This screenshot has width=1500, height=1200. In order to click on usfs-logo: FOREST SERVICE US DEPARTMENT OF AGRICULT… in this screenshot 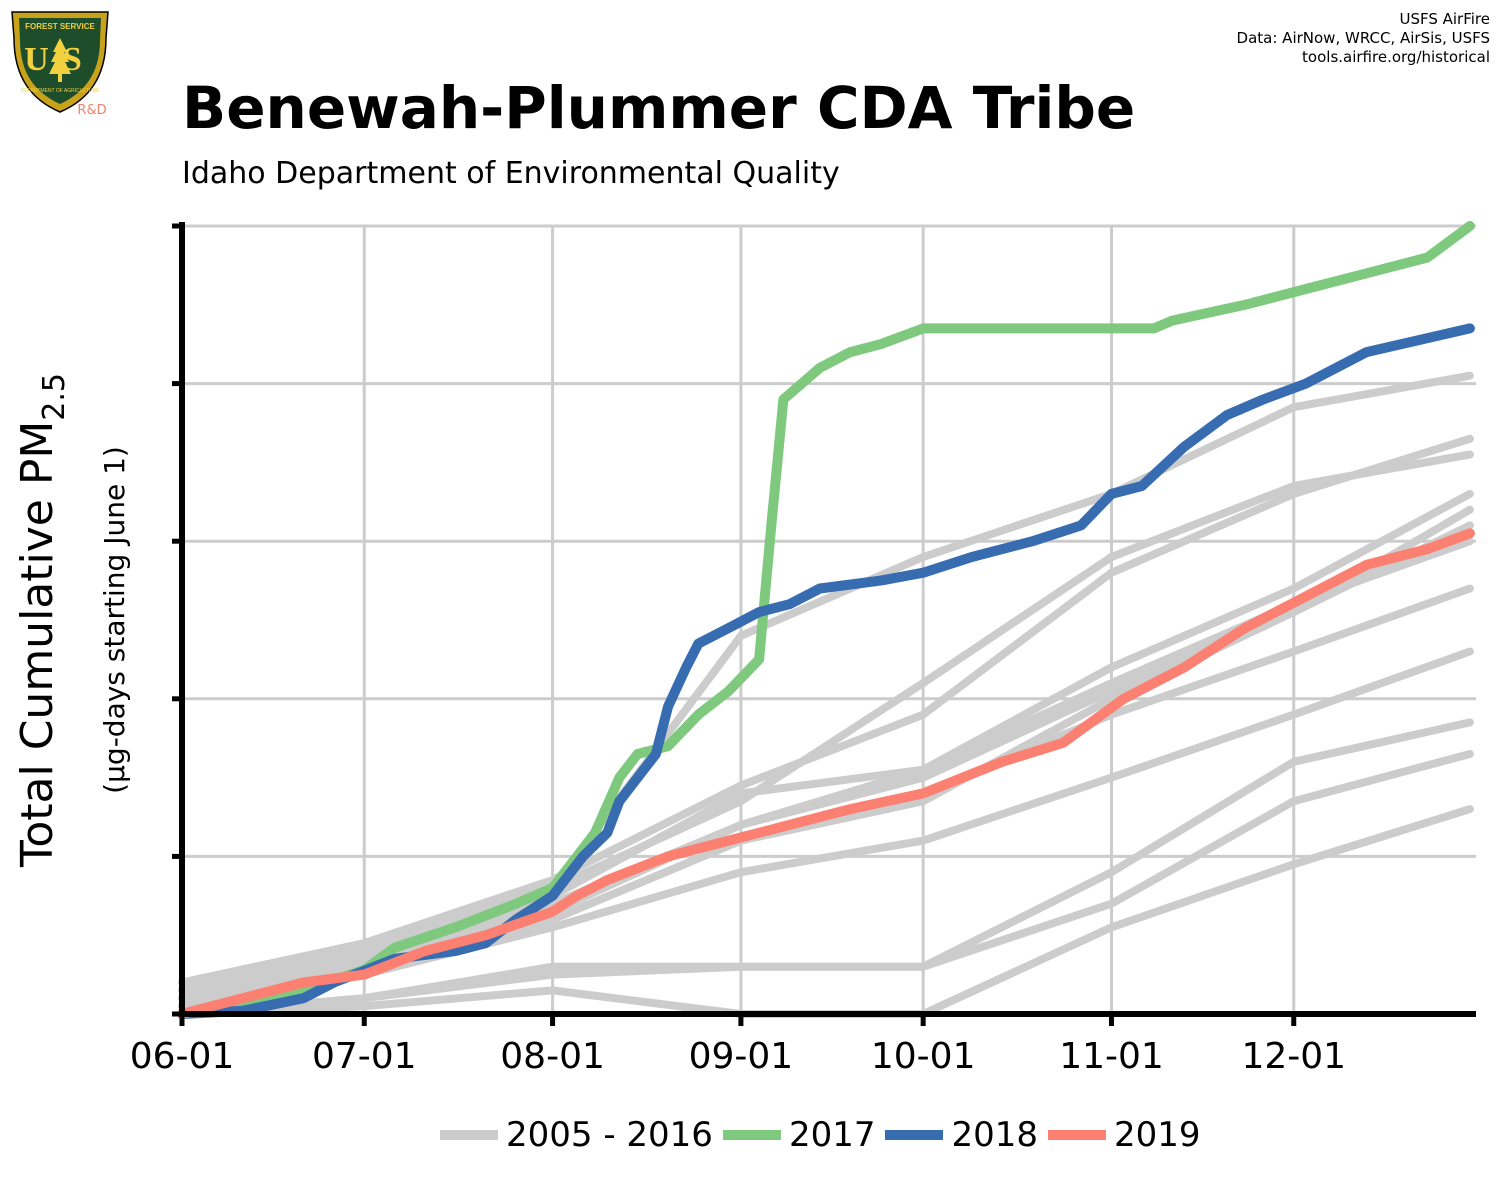, I will do `click(60, 64)`.